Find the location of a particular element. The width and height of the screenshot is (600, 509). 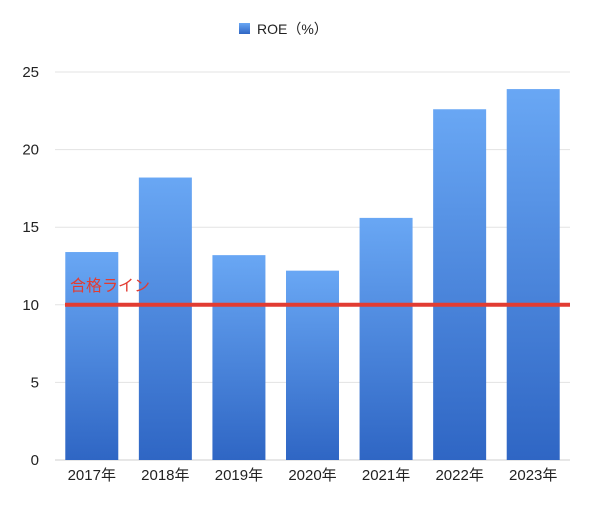

x-tick-label: 2020年 is located at coordinates (312, 475).